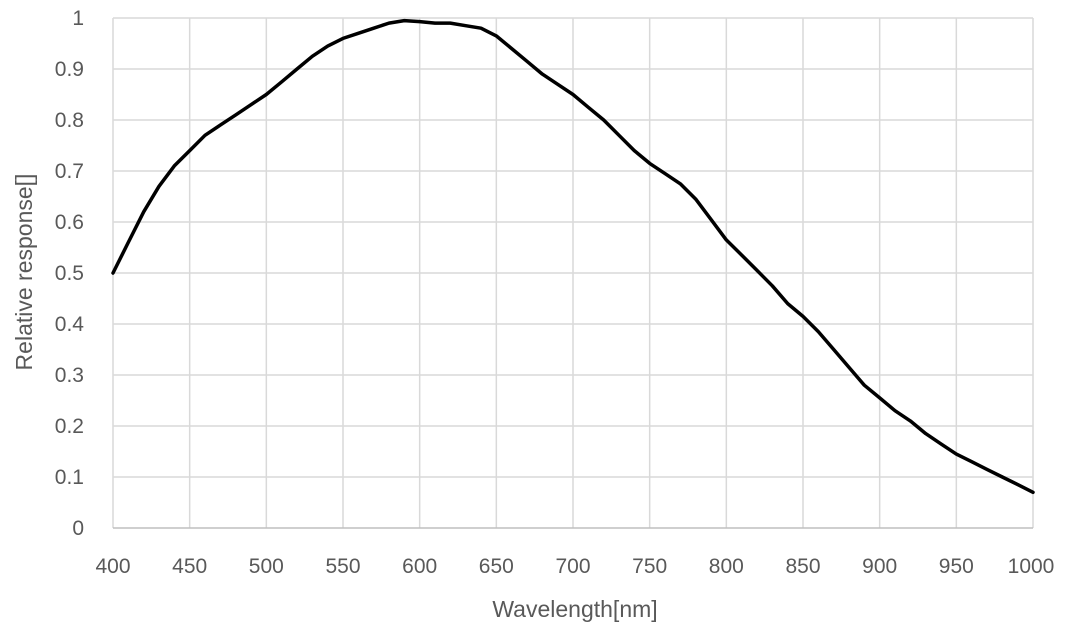  I want to click on y-tick-label: 0.2, so click(69, 426).